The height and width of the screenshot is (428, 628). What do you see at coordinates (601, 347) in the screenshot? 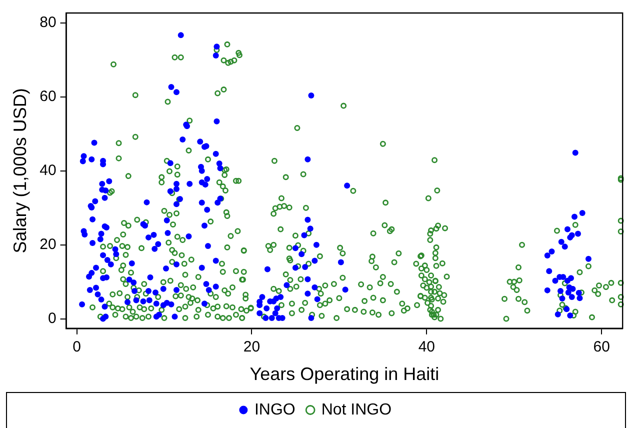
I see `x-tick-label: 60` at bounding box center [601, 347].